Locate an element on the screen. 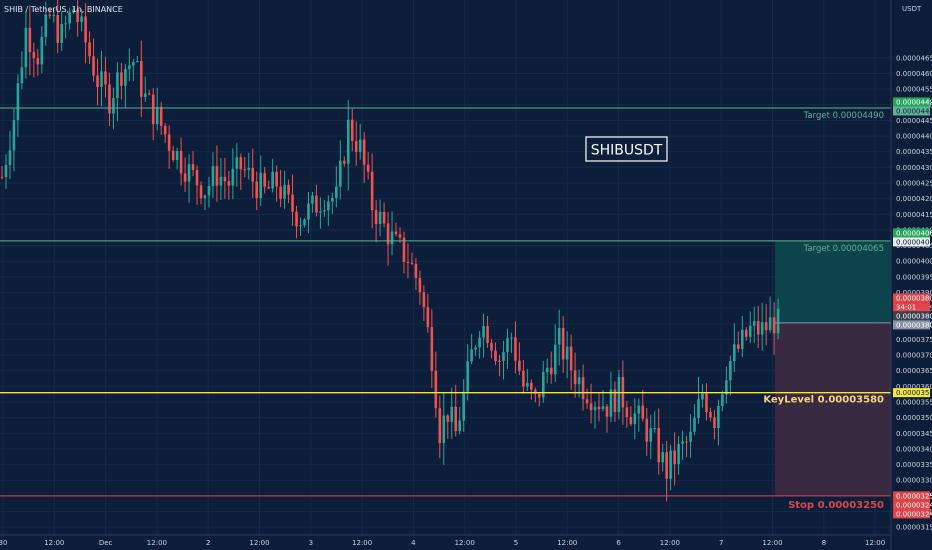 This screenshot has width=932, height=550. tag-target-2b-bg is located at coordinates (911, 242).